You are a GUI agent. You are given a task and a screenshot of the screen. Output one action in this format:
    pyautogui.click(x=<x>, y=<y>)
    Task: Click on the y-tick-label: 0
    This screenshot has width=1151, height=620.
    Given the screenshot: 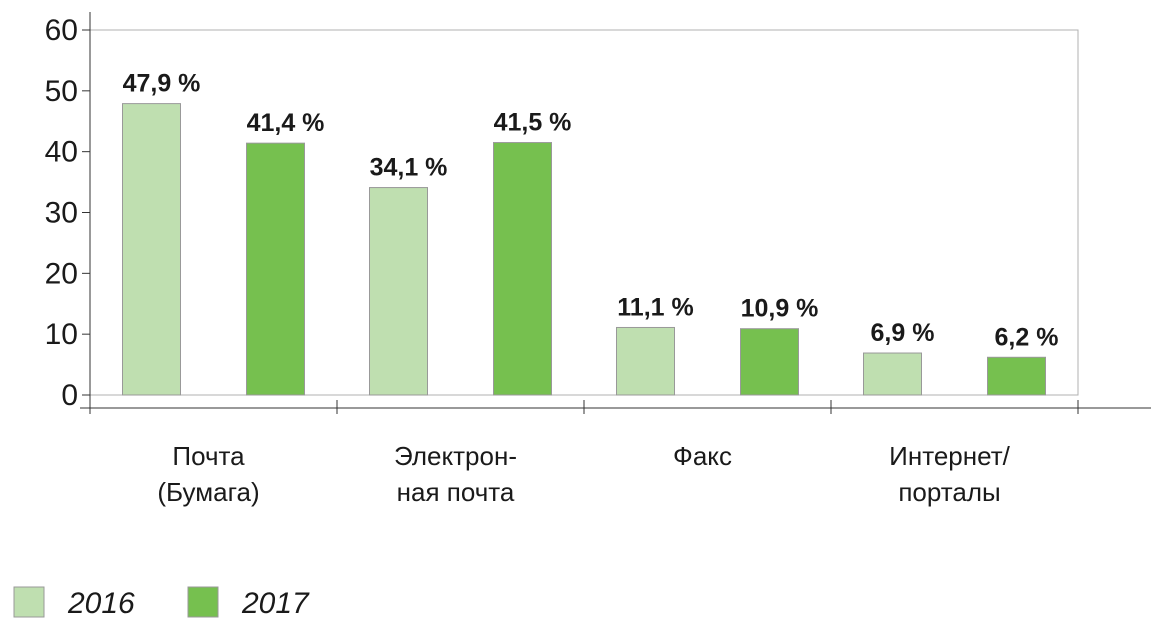 What is the action you would take?
    pyautogui.click(x=69, y=395)
    